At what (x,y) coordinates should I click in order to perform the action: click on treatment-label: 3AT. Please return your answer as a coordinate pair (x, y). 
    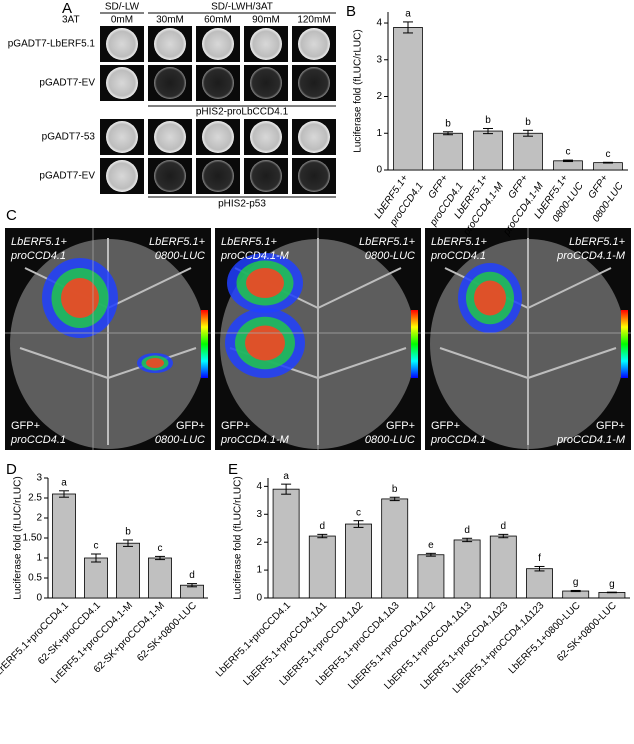
    Looking at the image, I should click on (71, 20).